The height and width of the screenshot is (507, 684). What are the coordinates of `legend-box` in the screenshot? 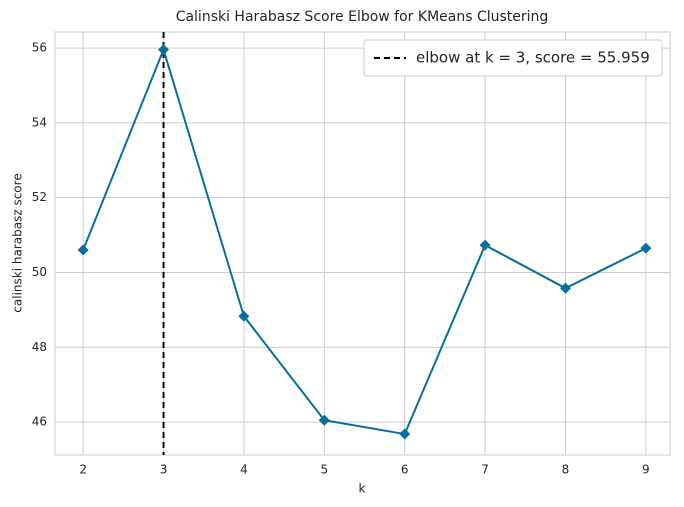 It's located at (513, 58).